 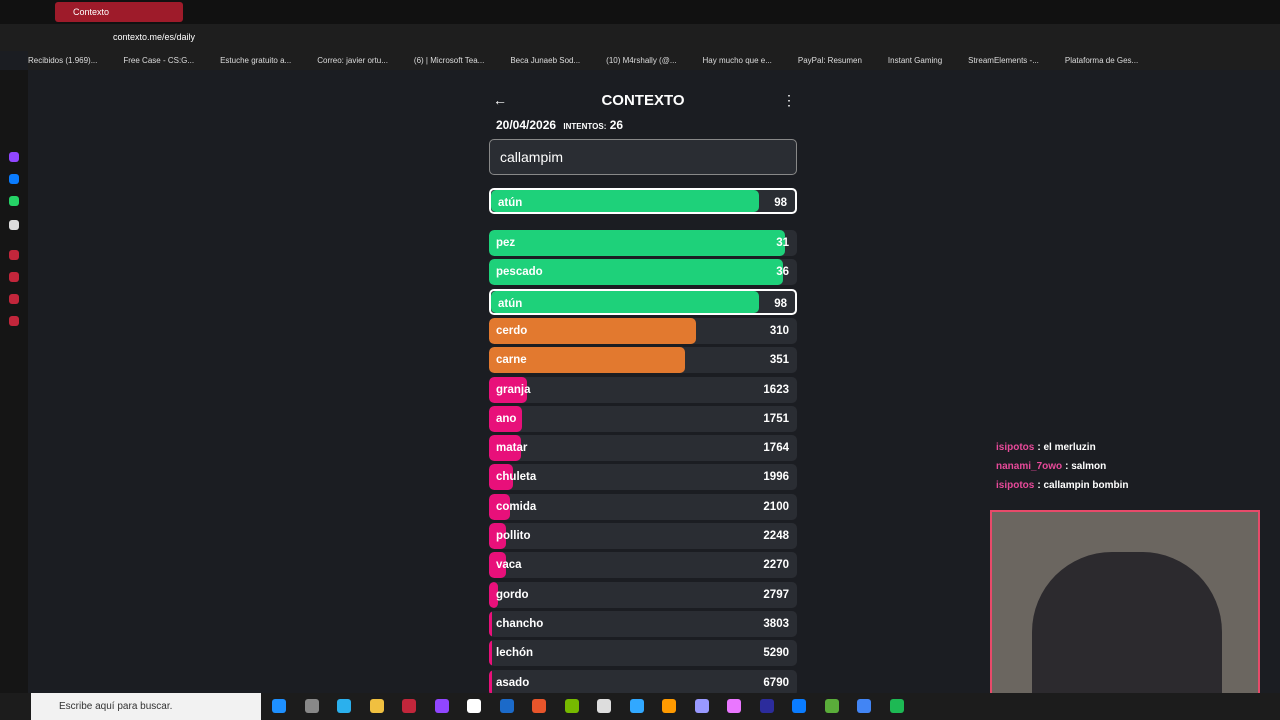 I want to click on guess-word: lechón, so click(x=515, y=653).